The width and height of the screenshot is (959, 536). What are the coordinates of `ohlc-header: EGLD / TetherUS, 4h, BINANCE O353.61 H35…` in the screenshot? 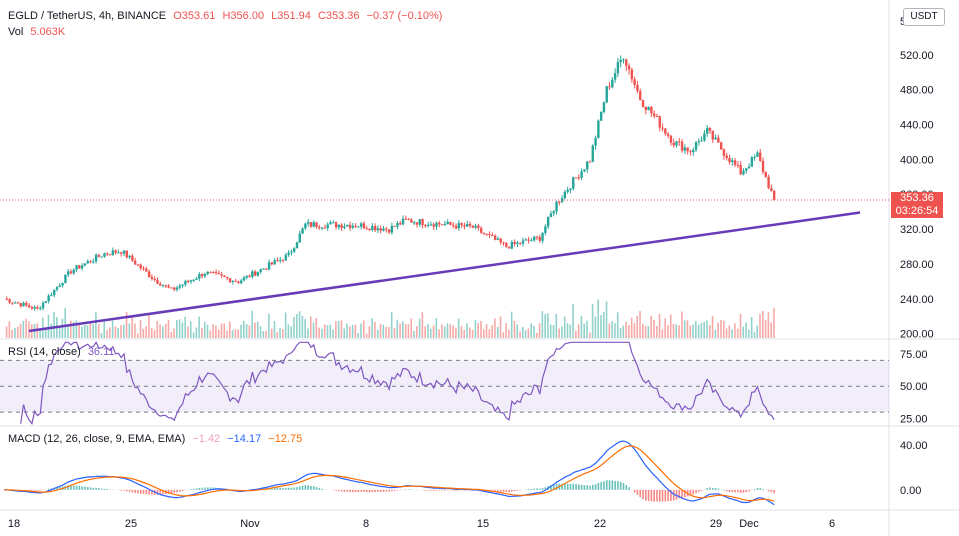 It's located at (227, 16).